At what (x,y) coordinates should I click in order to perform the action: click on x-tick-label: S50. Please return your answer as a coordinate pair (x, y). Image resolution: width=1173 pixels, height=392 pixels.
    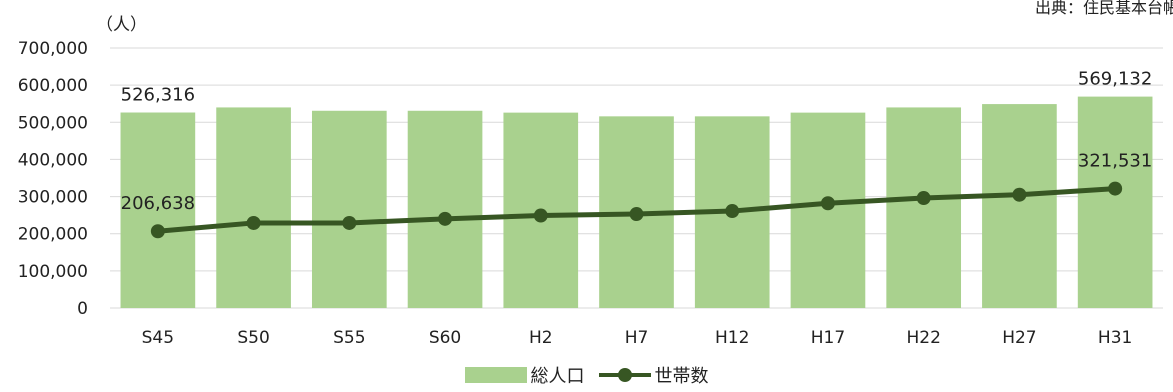
    Looking at the image, I should click on (253, 338).